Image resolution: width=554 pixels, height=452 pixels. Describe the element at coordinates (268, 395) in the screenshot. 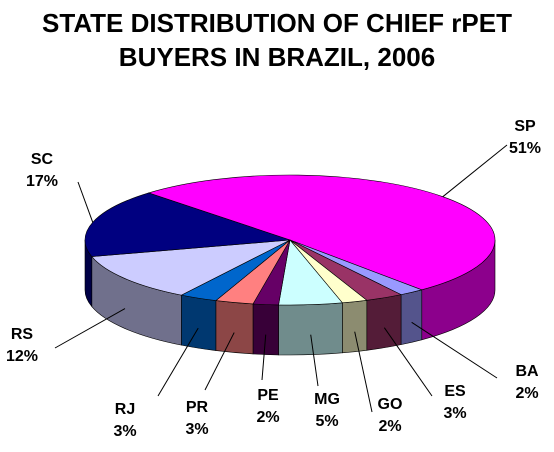

I see `slice-label: PE` at that location.